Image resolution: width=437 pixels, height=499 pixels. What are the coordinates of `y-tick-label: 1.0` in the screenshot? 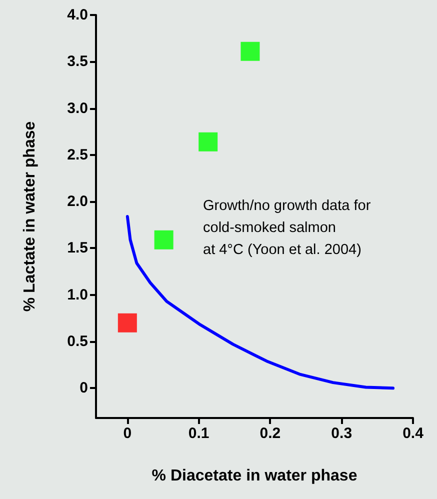 It's located at (77, 295).